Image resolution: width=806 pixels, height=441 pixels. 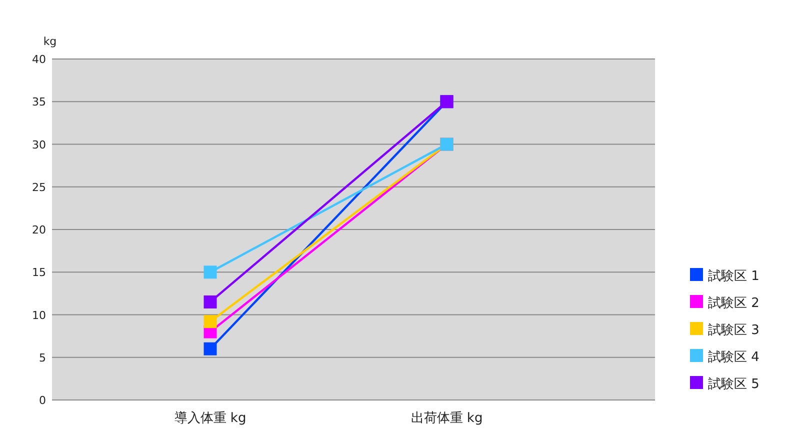 I want to click on legend-label: 試験区 2, so click(x=734, y=303).